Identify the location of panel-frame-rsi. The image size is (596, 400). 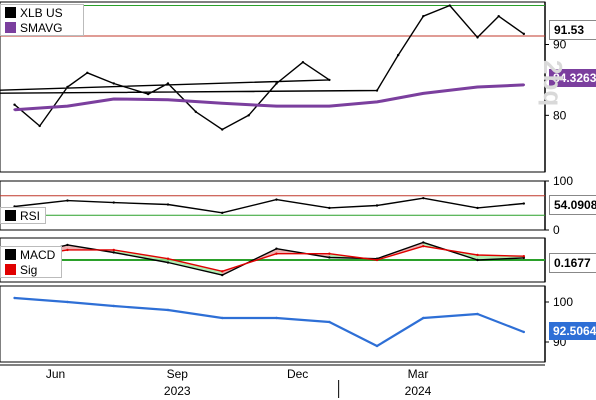
(273, 205).